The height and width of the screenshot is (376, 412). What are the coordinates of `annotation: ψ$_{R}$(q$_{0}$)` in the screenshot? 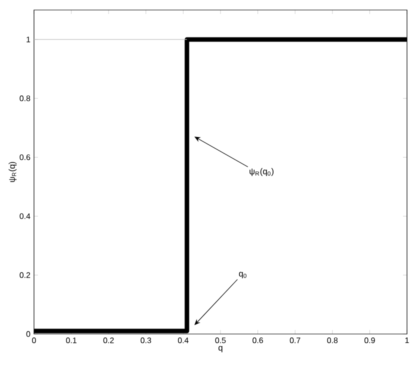 It's located at (262, 172).